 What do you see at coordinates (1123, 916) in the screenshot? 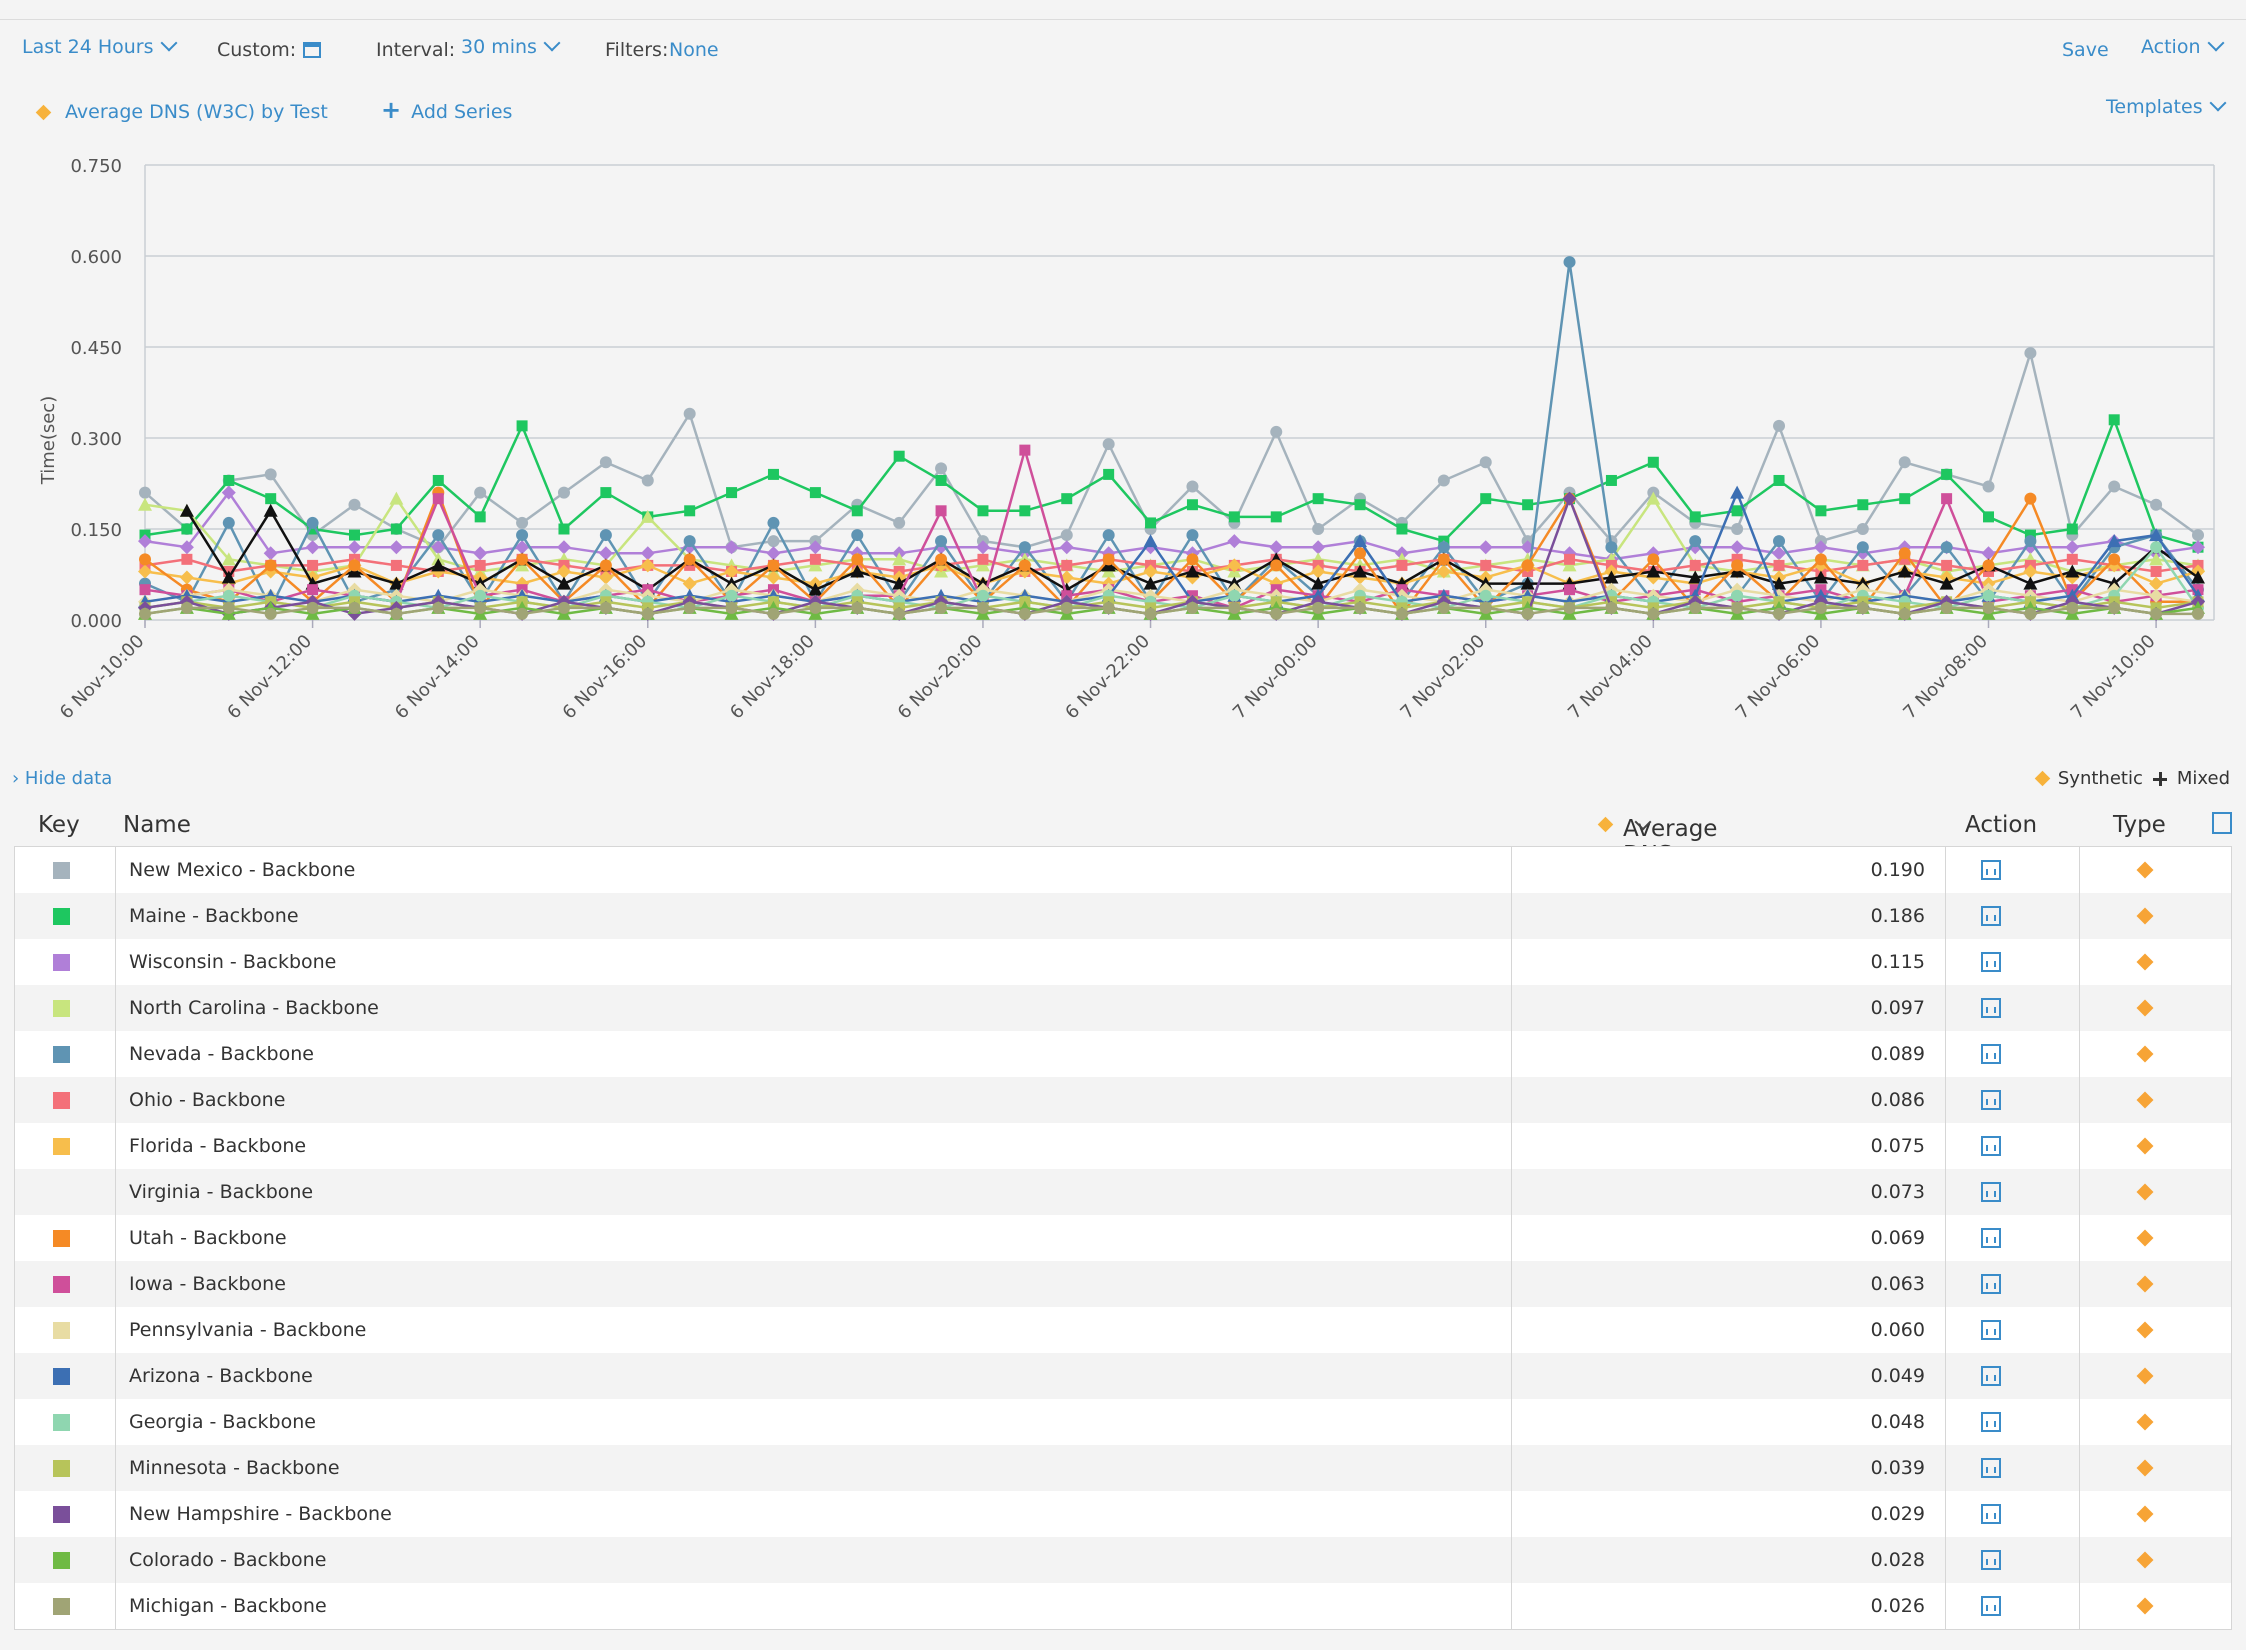
I see `table-row: Maine - Backbone 0.186` at bounding box center [1123, 916].